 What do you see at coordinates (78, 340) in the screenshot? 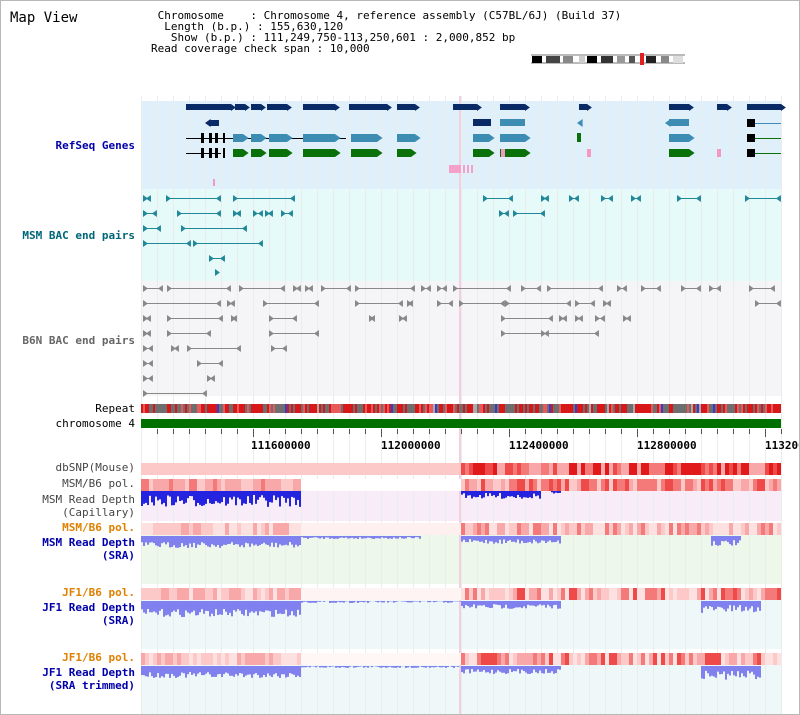
I see `track-label-b6n-bac: B6N BAC end pairs` at bounding box center [78, 340].